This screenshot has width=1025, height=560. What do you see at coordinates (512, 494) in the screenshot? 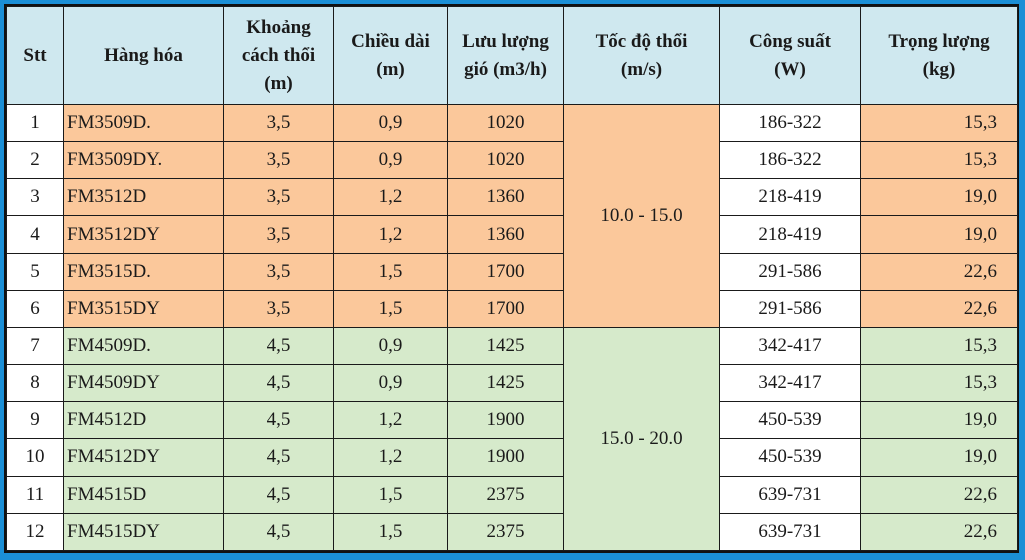
I see `table-row: 11 FM4515D 4,5 1,5 2375 639-731 22,6` at bounding box center [512, 494].